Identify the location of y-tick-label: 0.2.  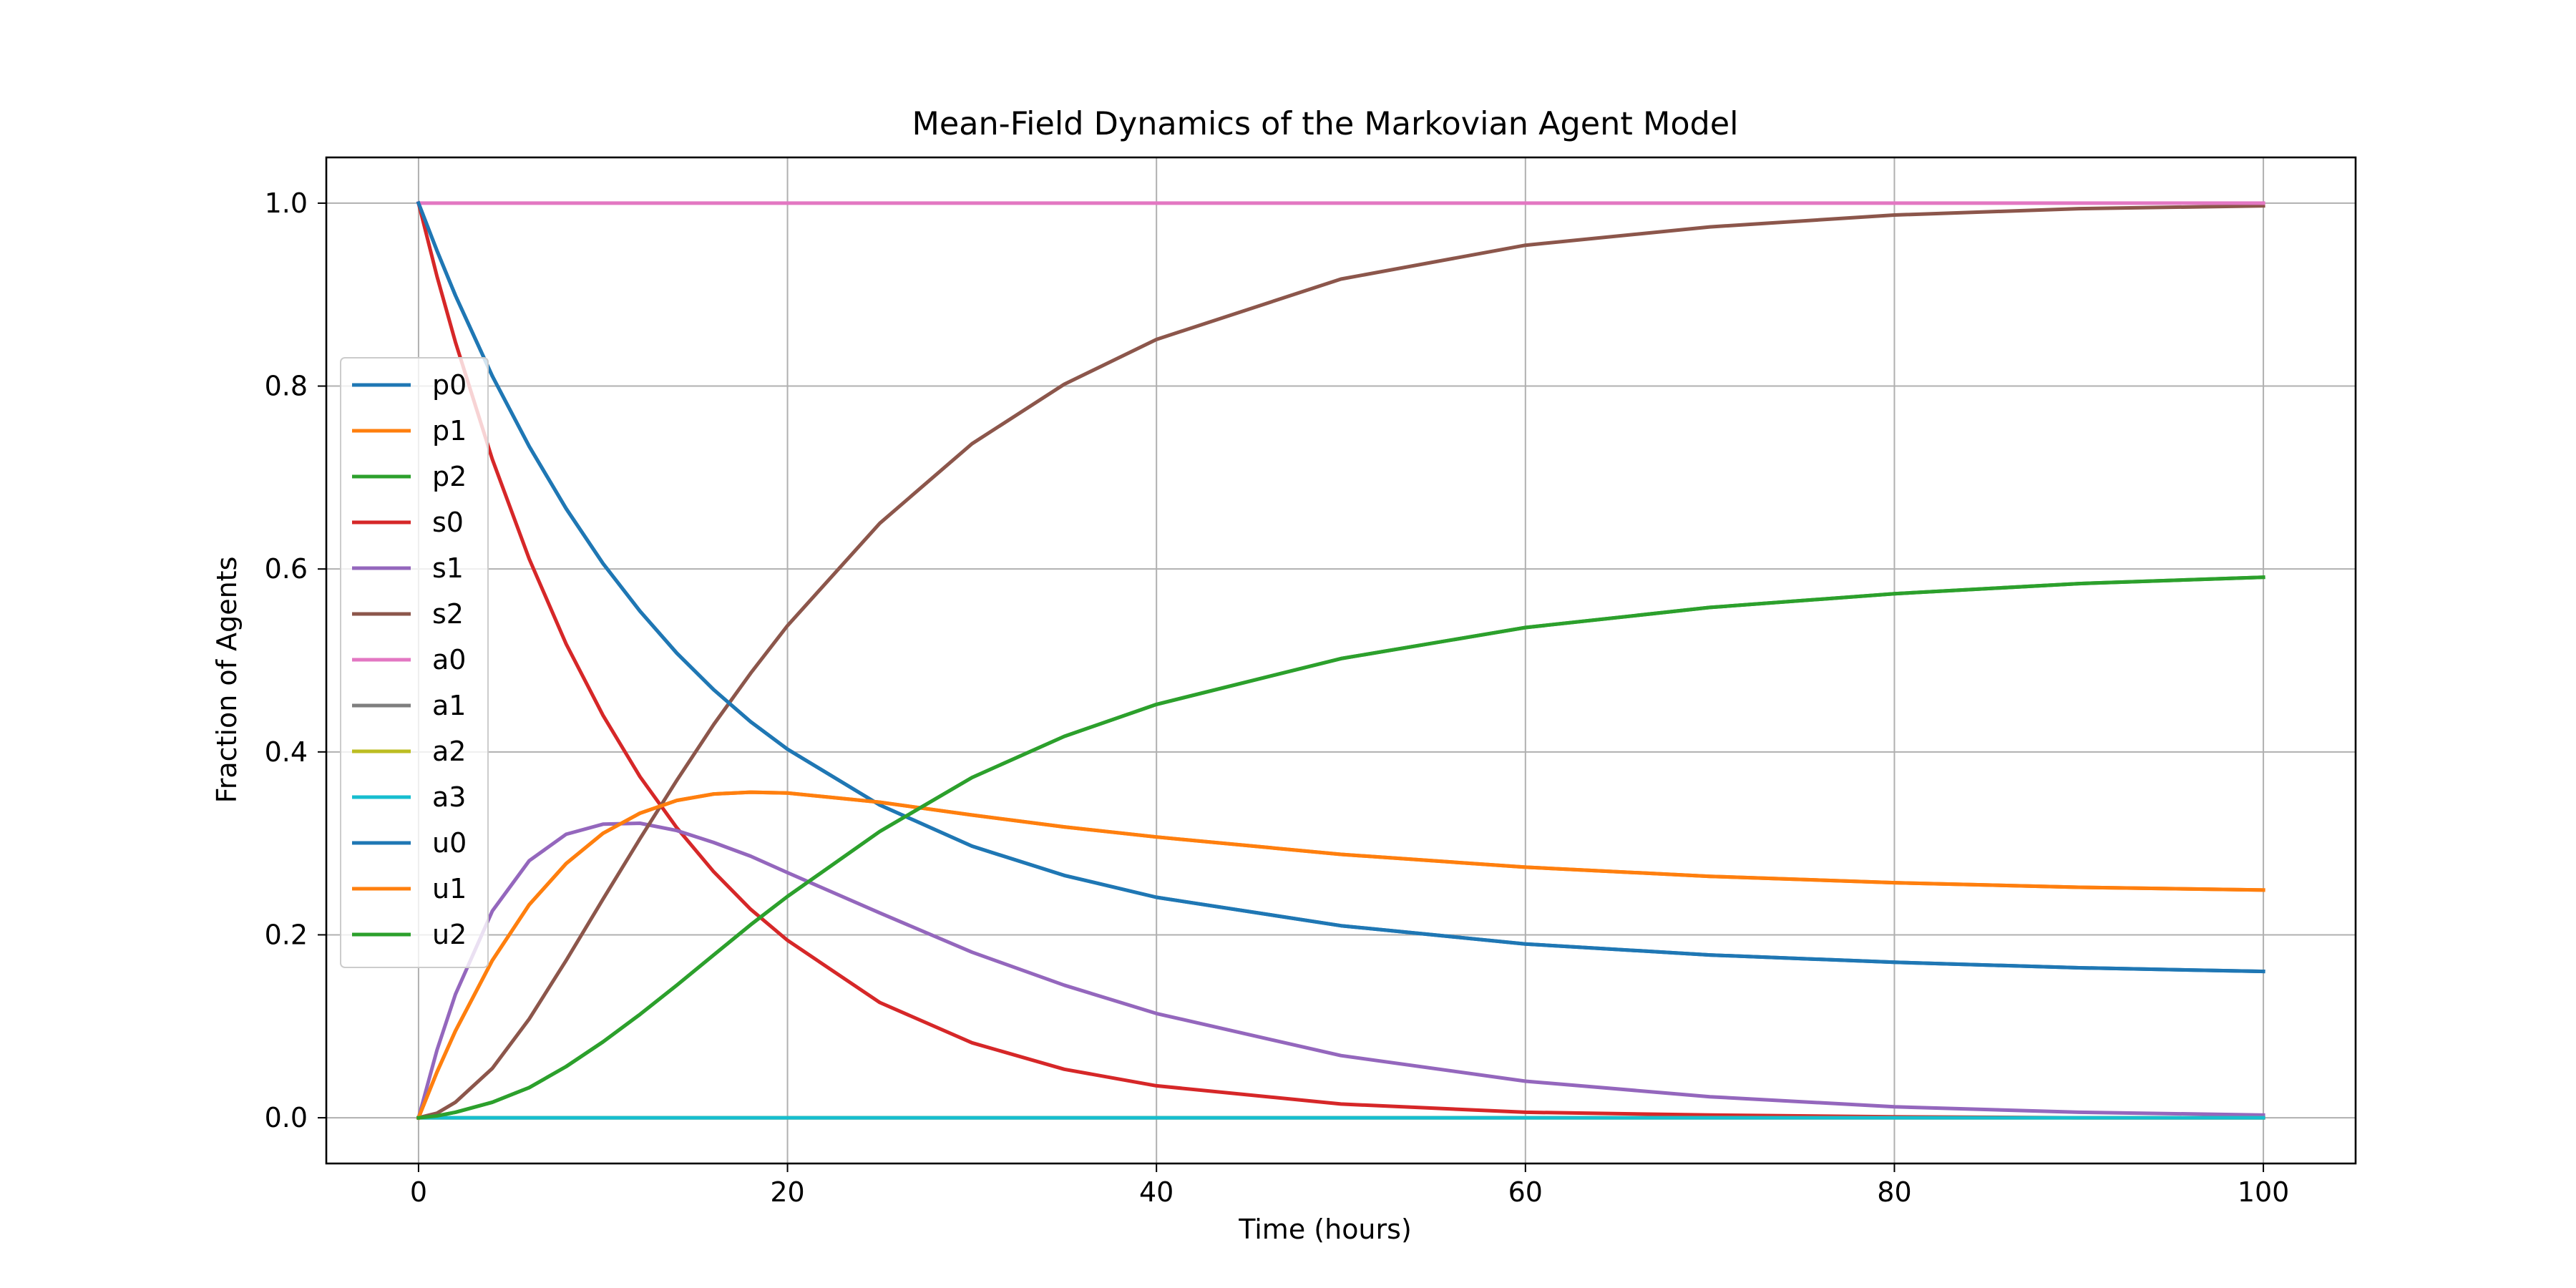
(286, 934).